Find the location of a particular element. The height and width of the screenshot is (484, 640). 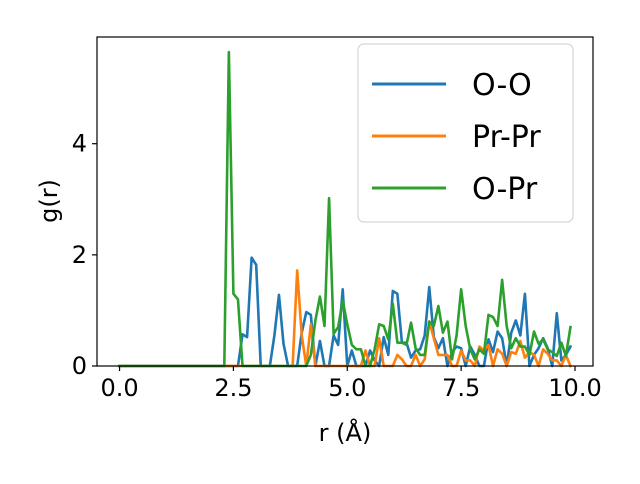

x-tick-label: 0.0 is located at coordinates (119, 388).